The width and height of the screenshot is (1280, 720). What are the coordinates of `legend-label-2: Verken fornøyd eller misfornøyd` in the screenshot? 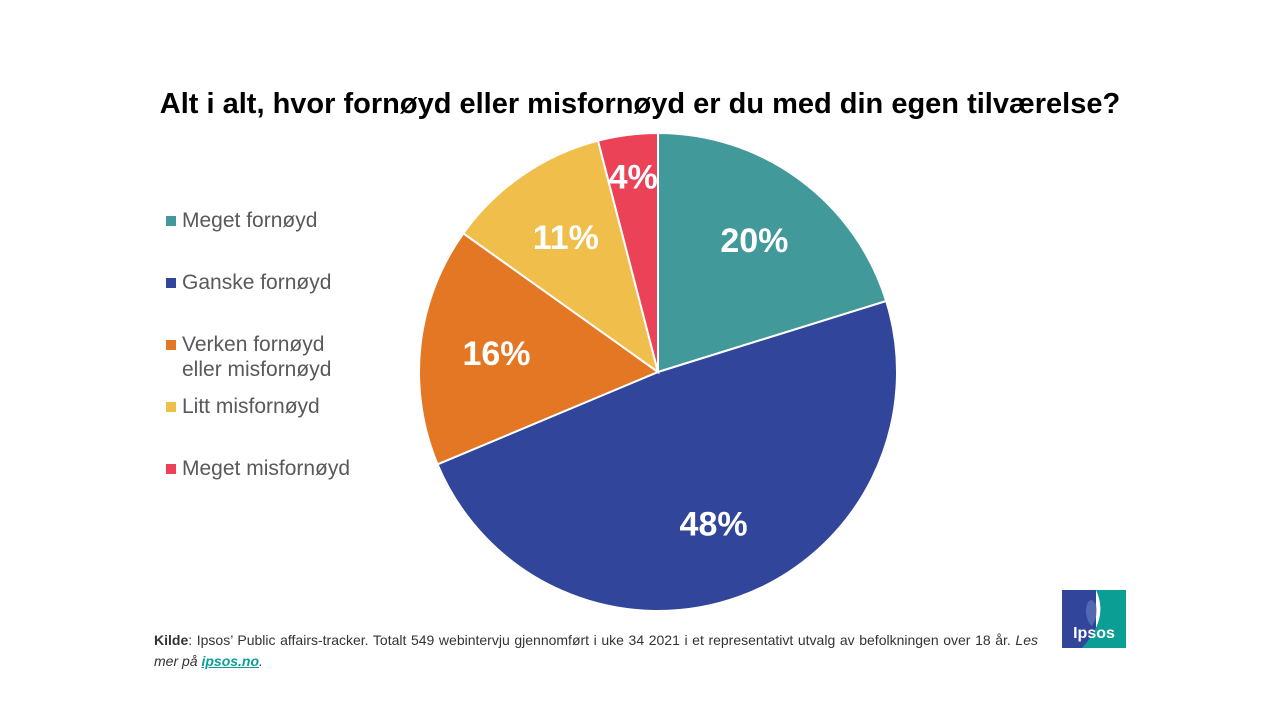 It's located at (257, 357).